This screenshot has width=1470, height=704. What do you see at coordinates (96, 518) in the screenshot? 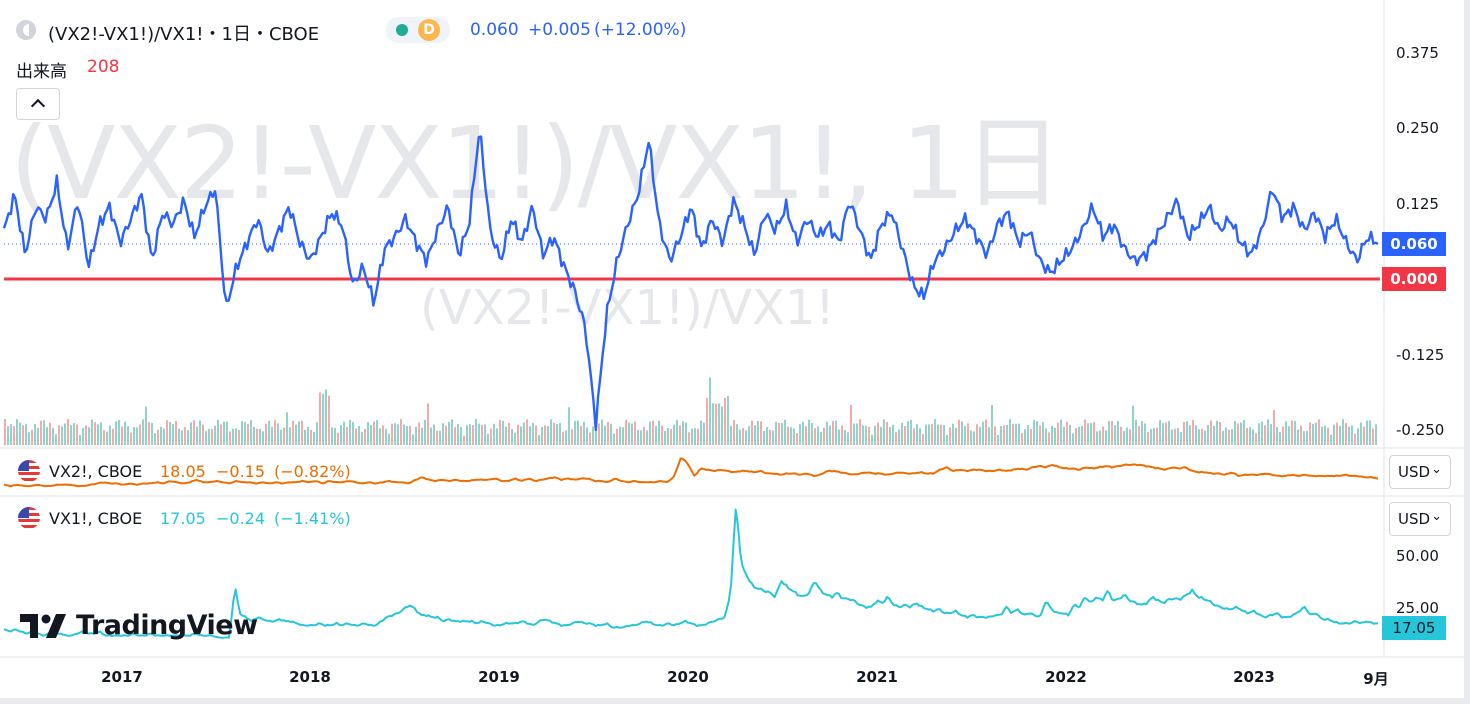
I see `vx1-symbol-label: VX1!, CBOE` at bounding box center [96, 518].